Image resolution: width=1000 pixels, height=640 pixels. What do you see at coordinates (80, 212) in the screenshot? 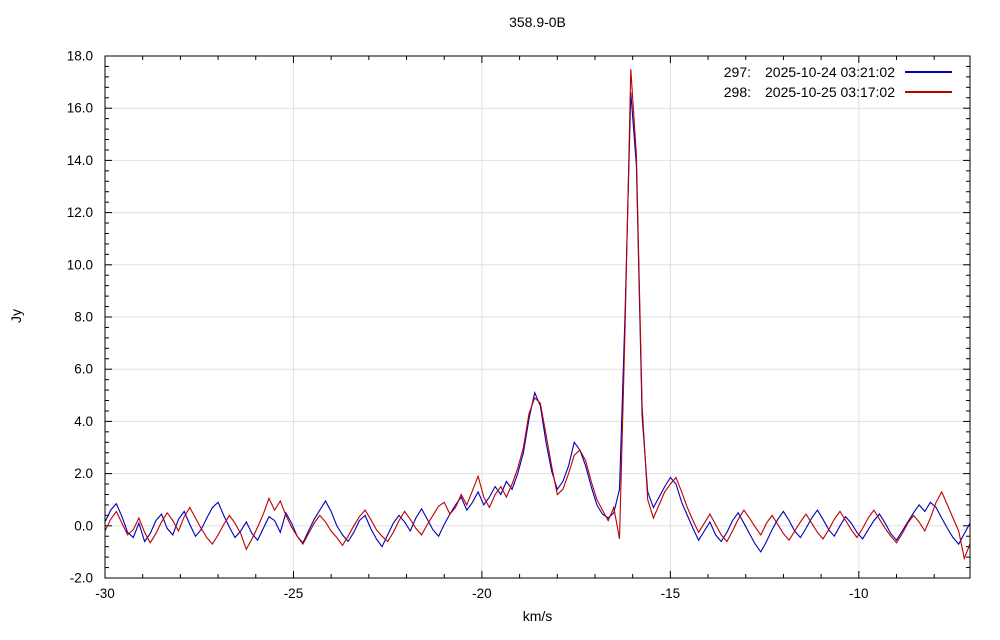
I see `y-tick-label: 12.0` at bounding box center [80, 212].